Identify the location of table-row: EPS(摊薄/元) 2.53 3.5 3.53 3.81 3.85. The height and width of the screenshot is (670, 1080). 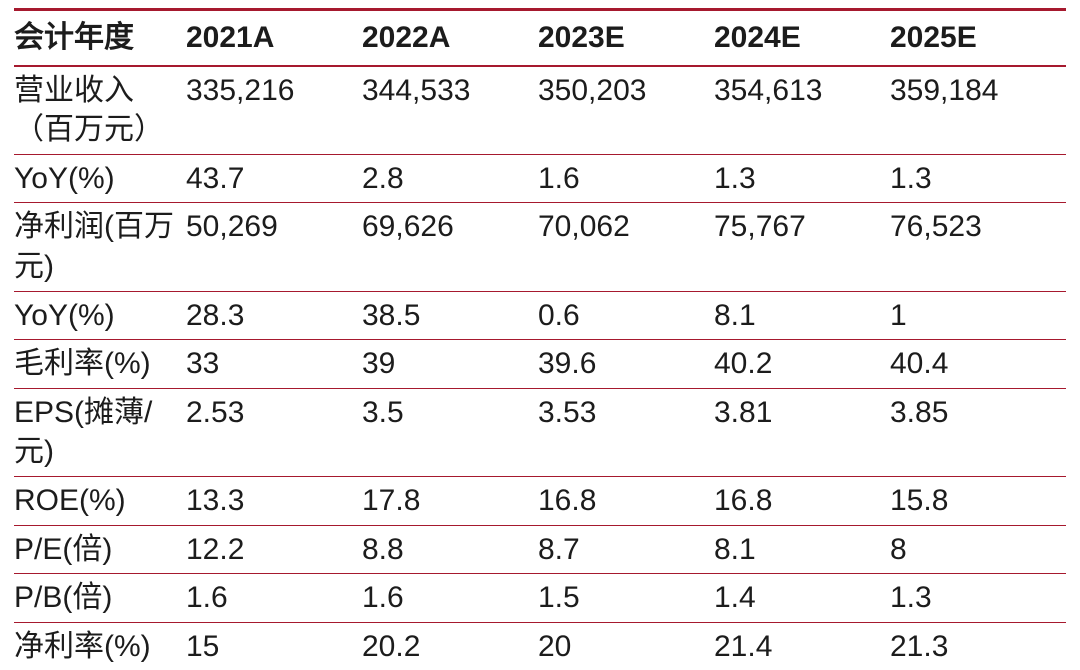
(540, 432).